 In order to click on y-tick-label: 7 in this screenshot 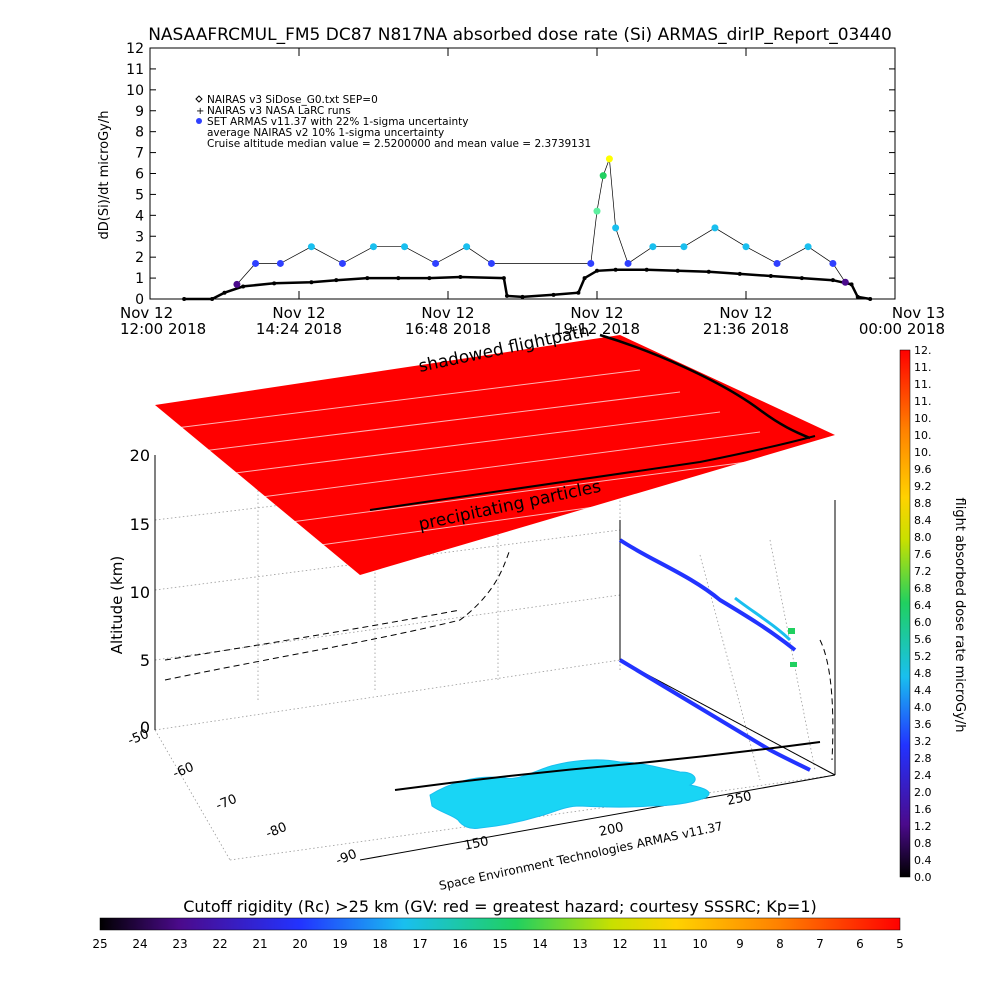, I will do `click(139, 154)`.